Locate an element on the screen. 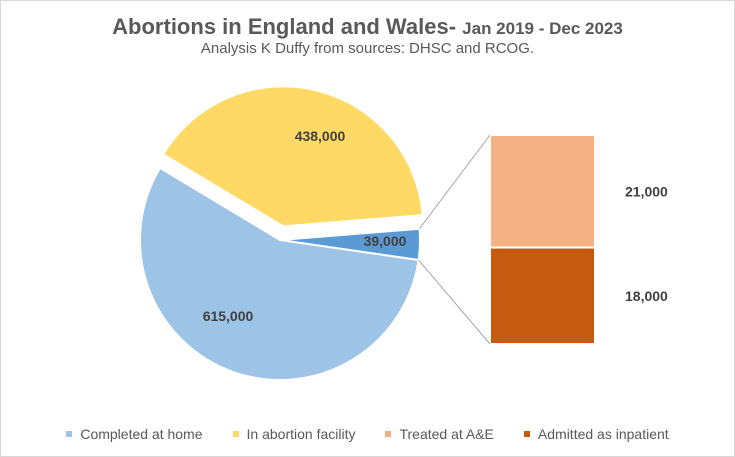 The image size is (735, 457). data-label: 21,000 is located at coordinates (646, 191).